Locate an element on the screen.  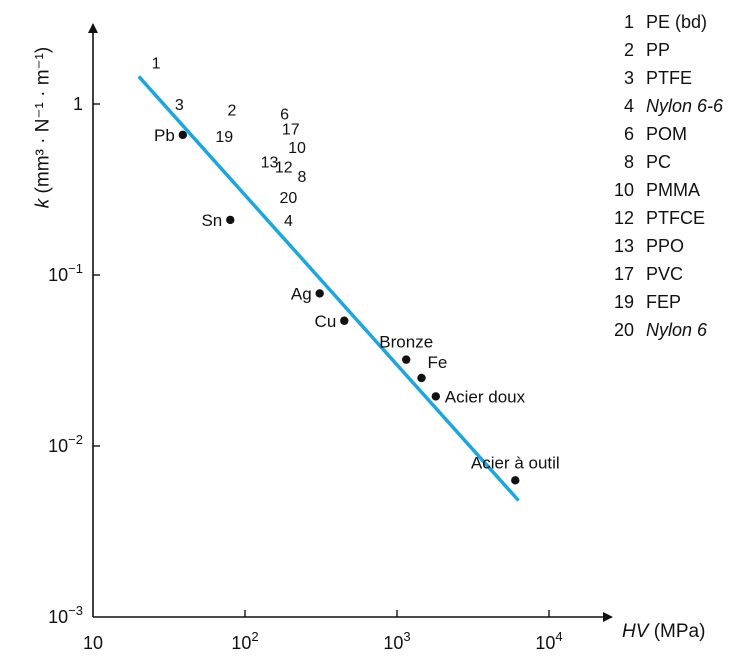
polymer-label: 13 is located at coordinates (270, 163).